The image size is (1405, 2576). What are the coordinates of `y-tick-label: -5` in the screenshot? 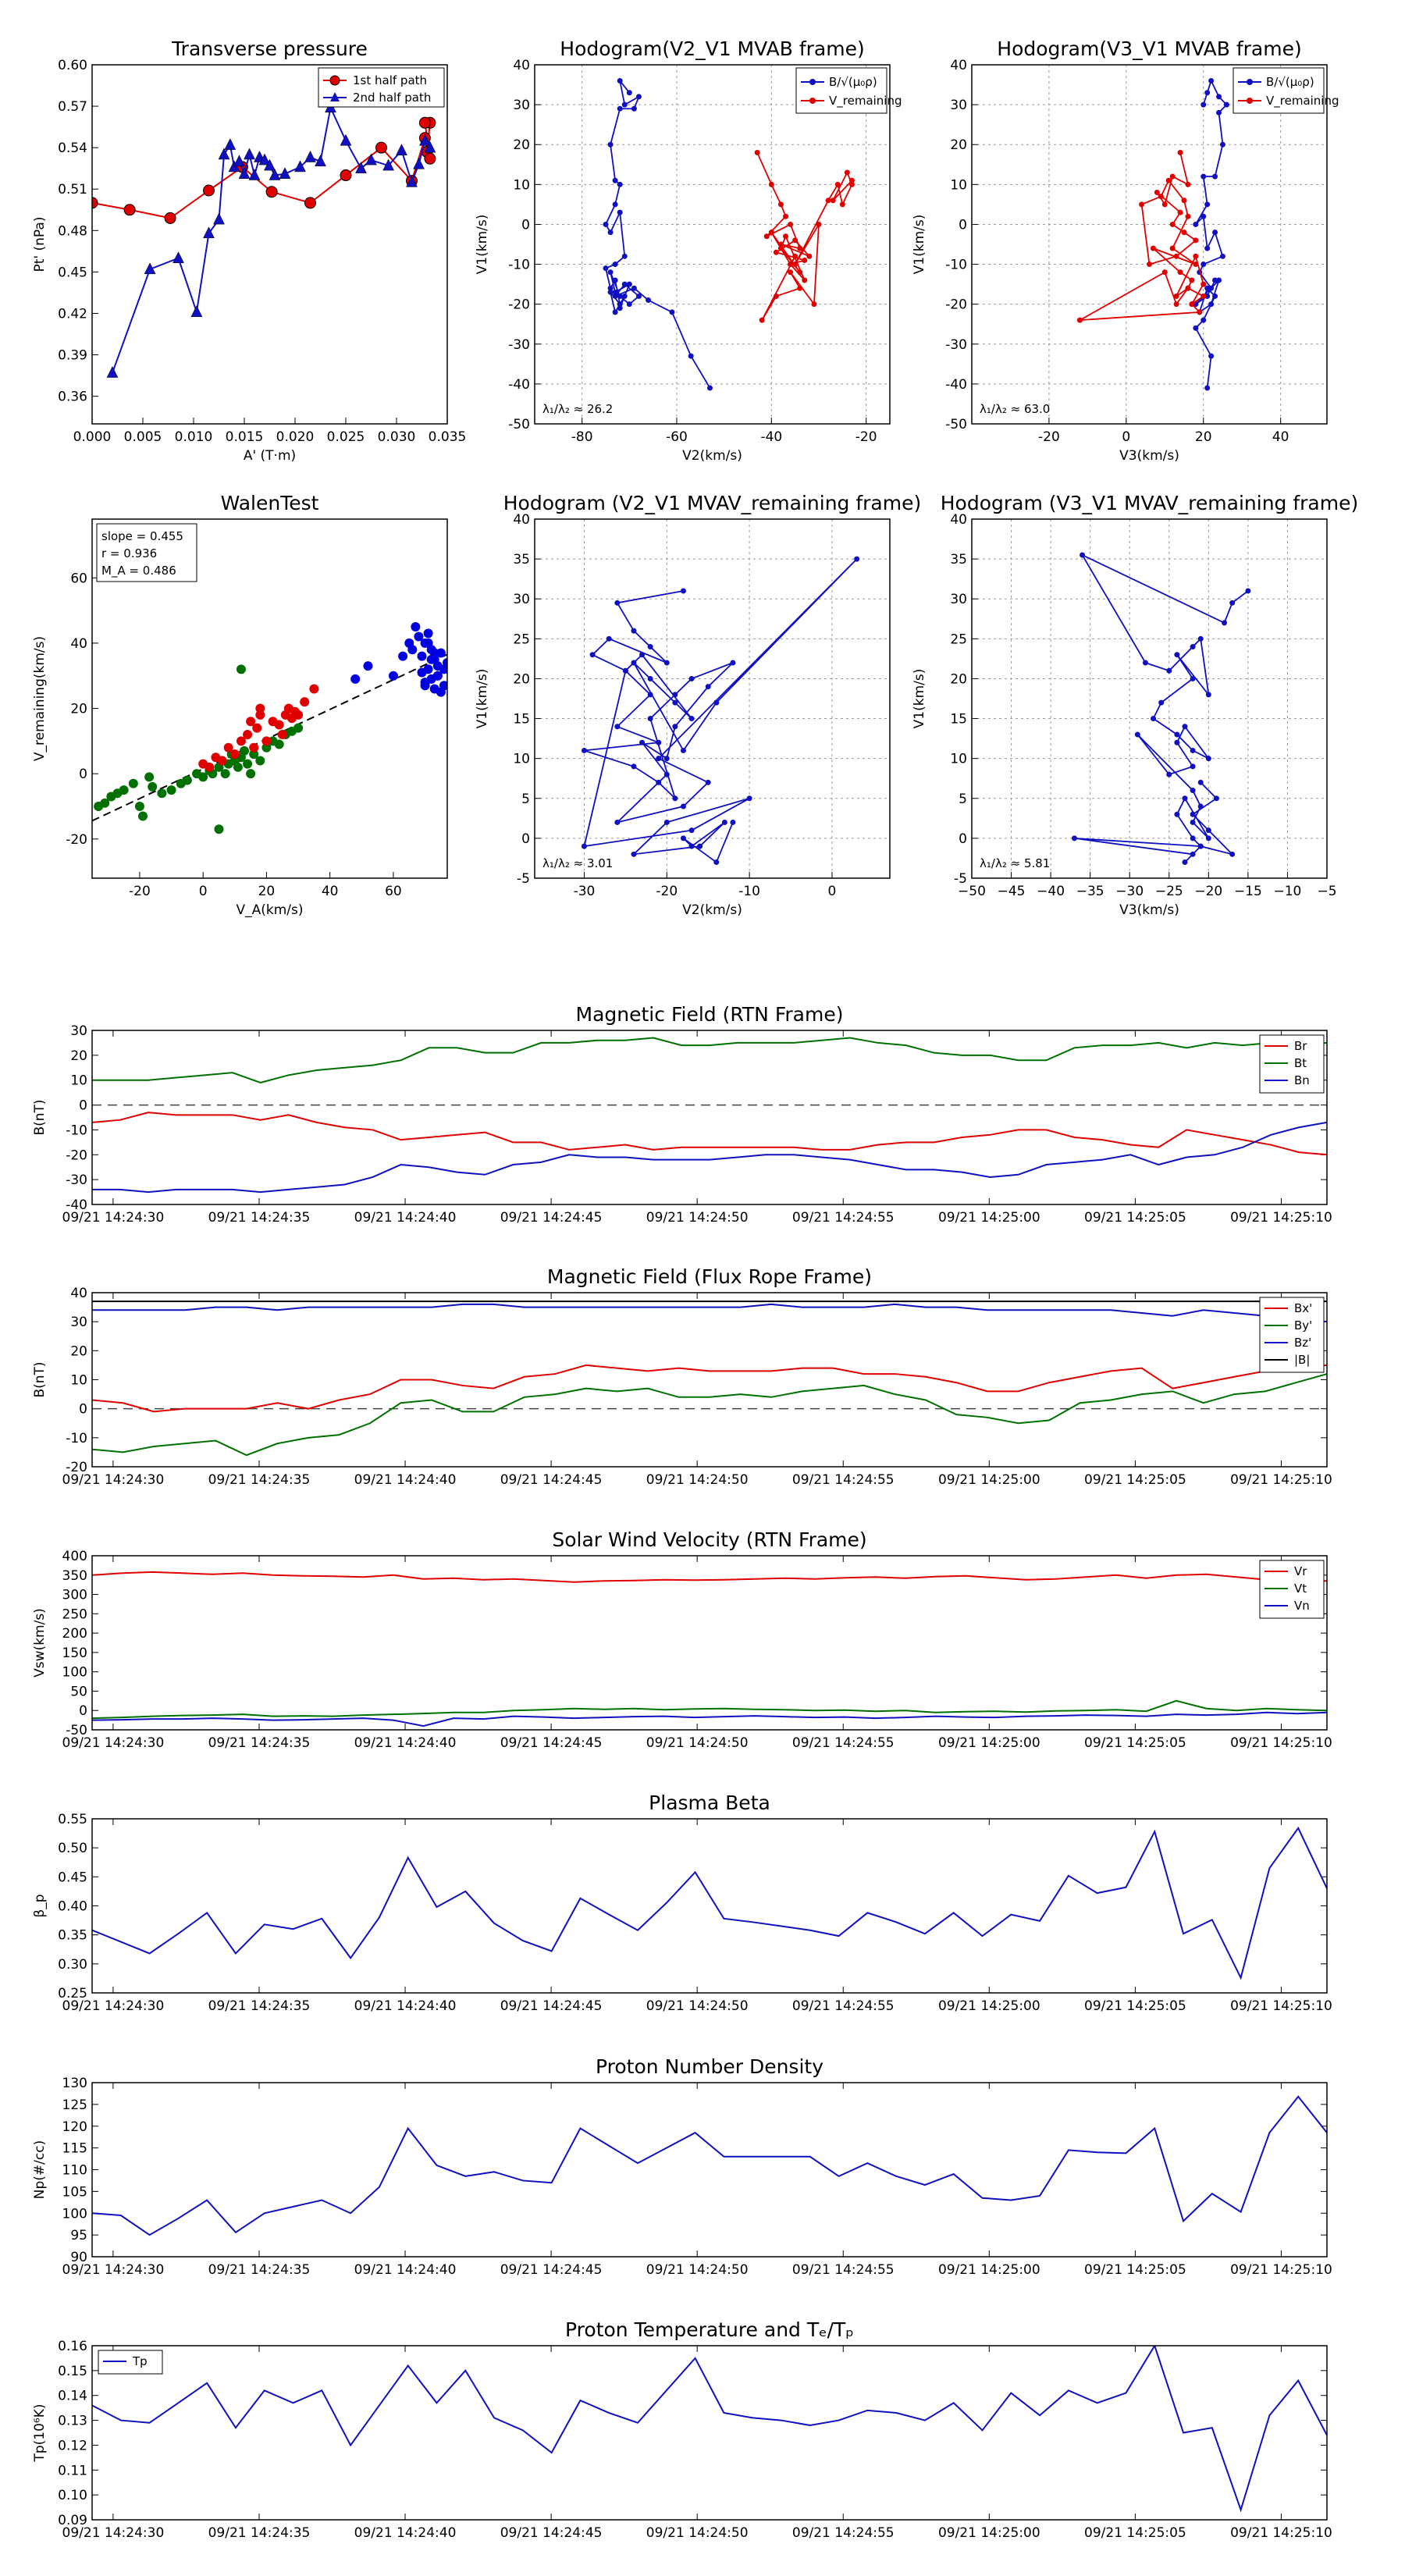 It's located at (961, 879).